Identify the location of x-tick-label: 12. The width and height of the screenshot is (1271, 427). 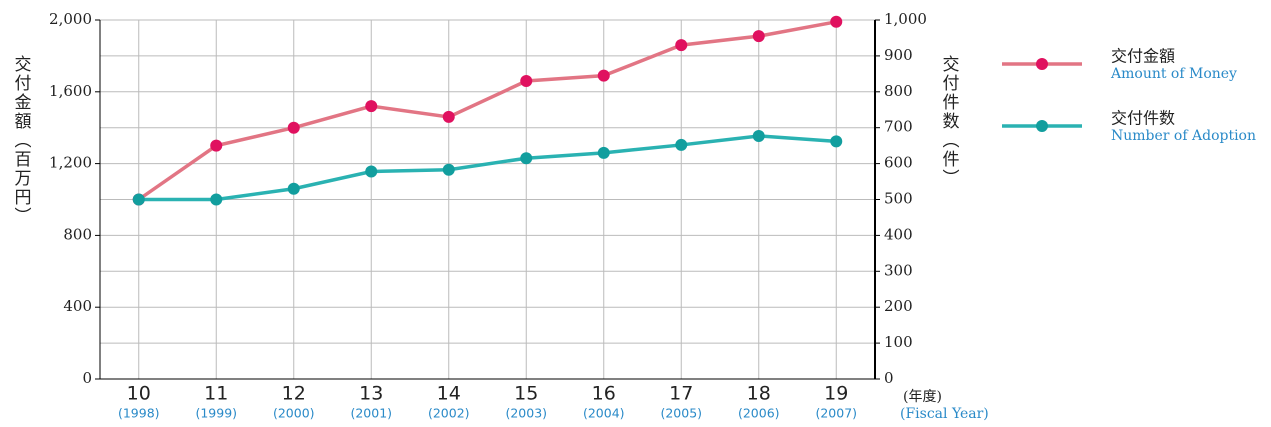
(294, 394).